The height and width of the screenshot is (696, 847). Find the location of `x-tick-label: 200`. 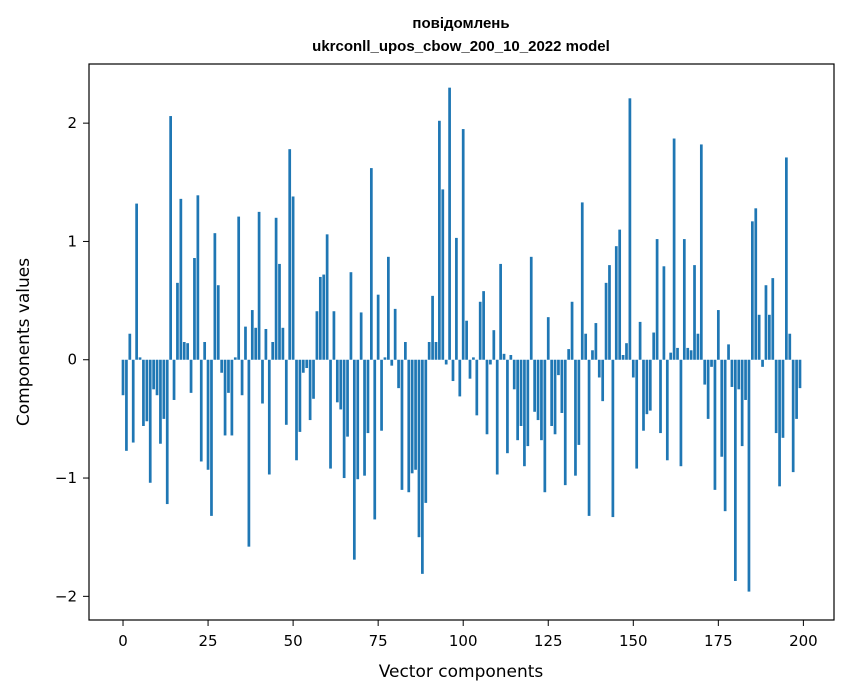

x-tick-label: 200 is located at coordinates (803, 641).